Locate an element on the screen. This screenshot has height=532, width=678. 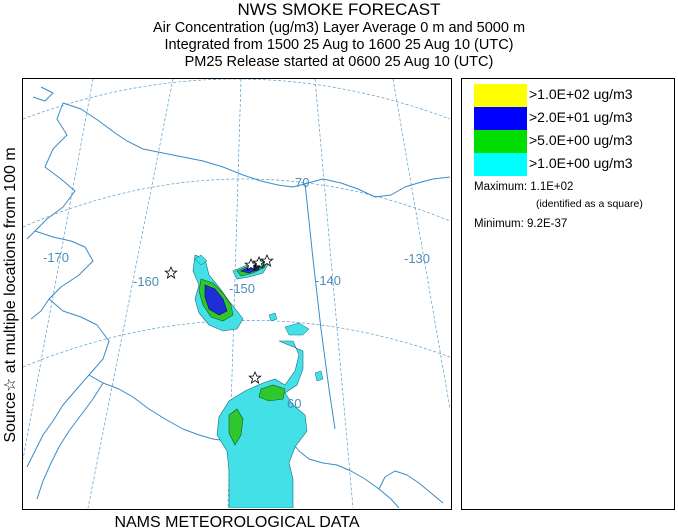
legend-swatch-green is located at coordinates (500, 141).